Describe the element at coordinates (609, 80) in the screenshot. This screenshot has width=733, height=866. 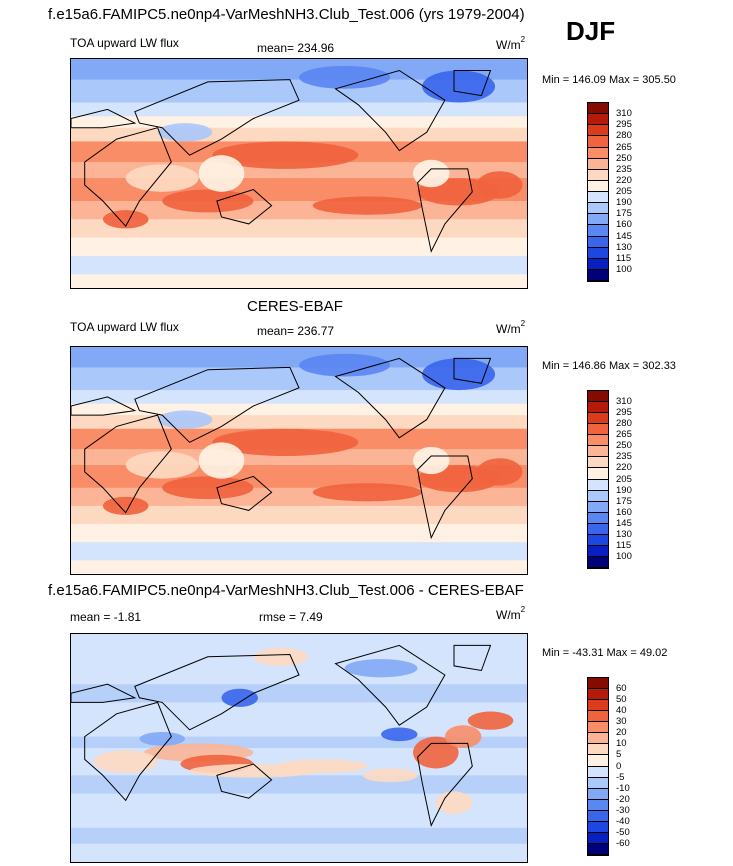
I see `panel1-minmax: Min = 146.09 Max = 305.50` at that location.